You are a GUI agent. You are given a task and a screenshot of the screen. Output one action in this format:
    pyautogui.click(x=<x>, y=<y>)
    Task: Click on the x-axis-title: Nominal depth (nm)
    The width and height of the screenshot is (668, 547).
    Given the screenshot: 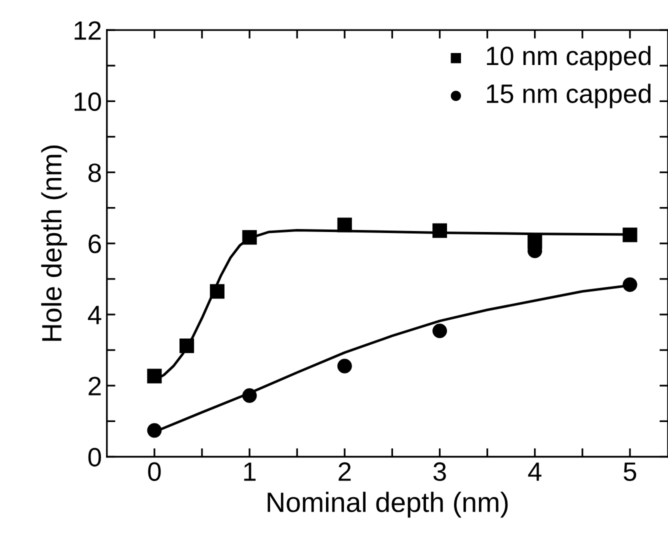 What is the action you would take?
    pyautogui.click(x=388, y=505)
    